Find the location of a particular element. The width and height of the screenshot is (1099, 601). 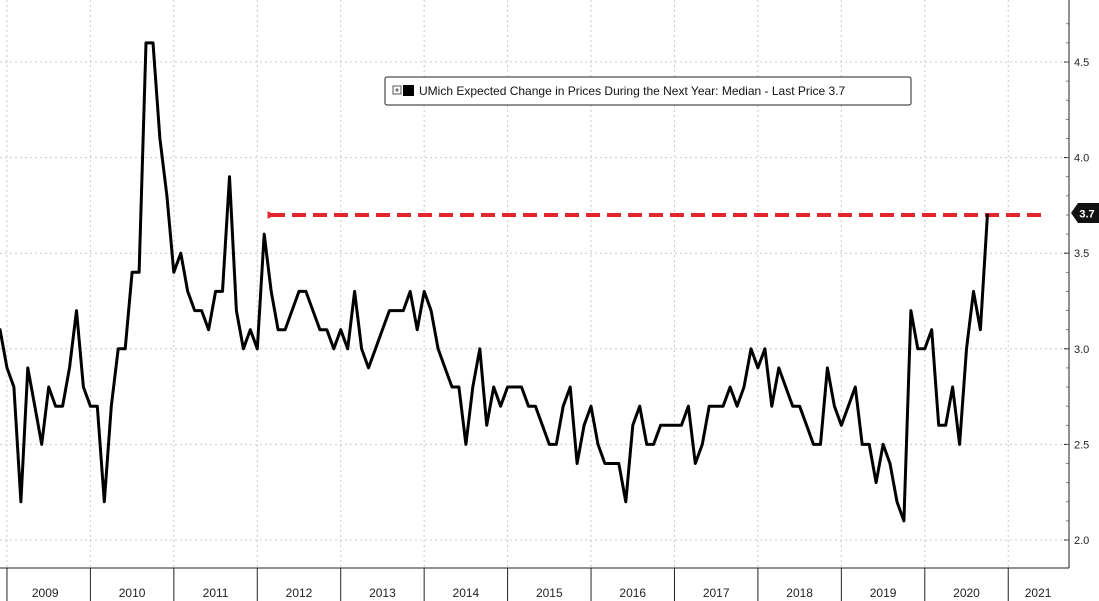

x-year-label: 2017 is located at coordinates (716, 593).